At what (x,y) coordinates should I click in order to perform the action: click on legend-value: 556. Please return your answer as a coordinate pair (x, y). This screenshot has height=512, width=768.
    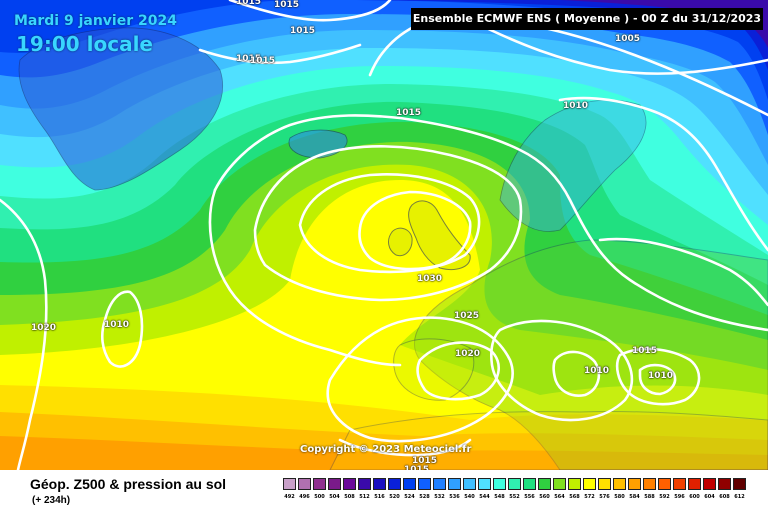
    Looking at the image, I should click on (529, 497).